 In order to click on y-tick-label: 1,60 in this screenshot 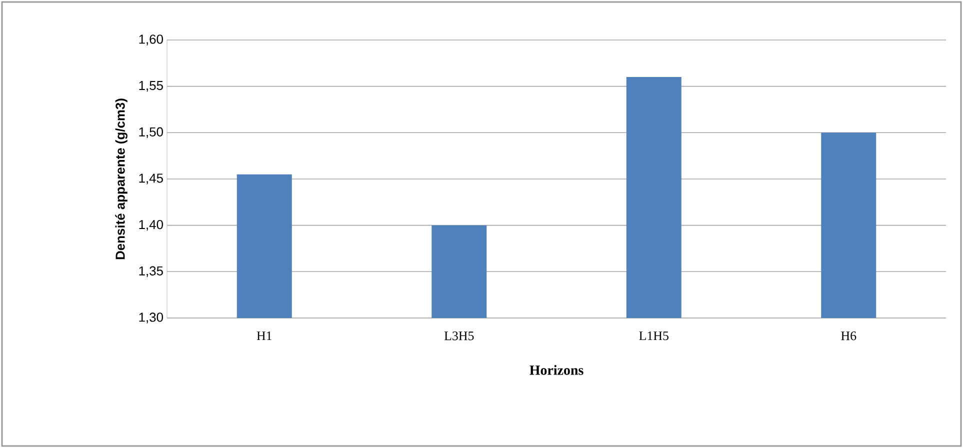, I will do `click(151, 40)`.